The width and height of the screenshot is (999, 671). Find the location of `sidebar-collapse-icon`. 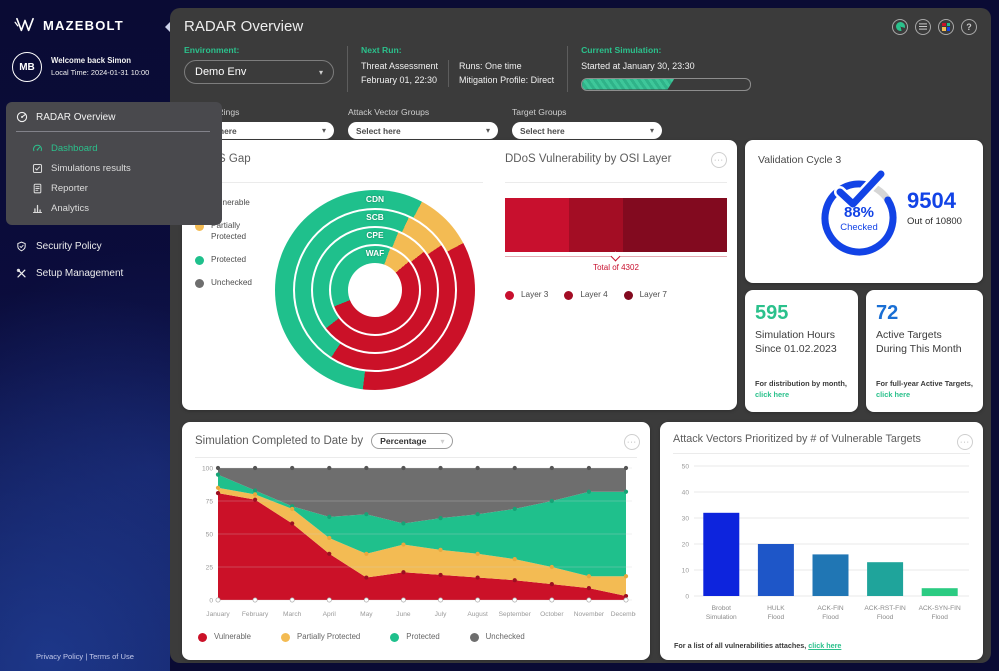

sidebar-collapse-icon is located at coordinates (165, 27).